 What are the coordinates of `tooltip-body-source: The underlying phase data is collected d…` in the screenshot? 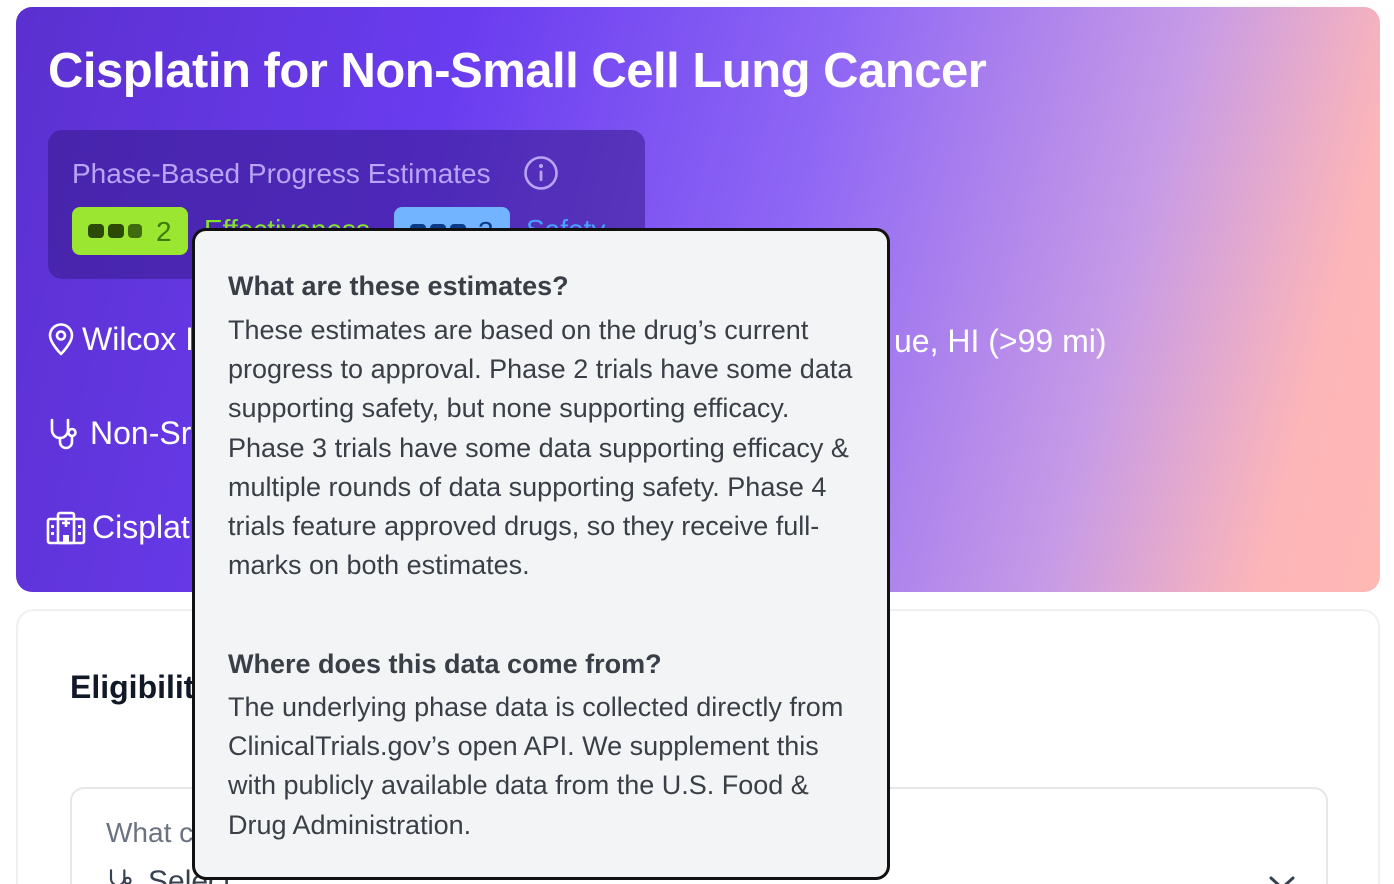 It's located at (536, 766).